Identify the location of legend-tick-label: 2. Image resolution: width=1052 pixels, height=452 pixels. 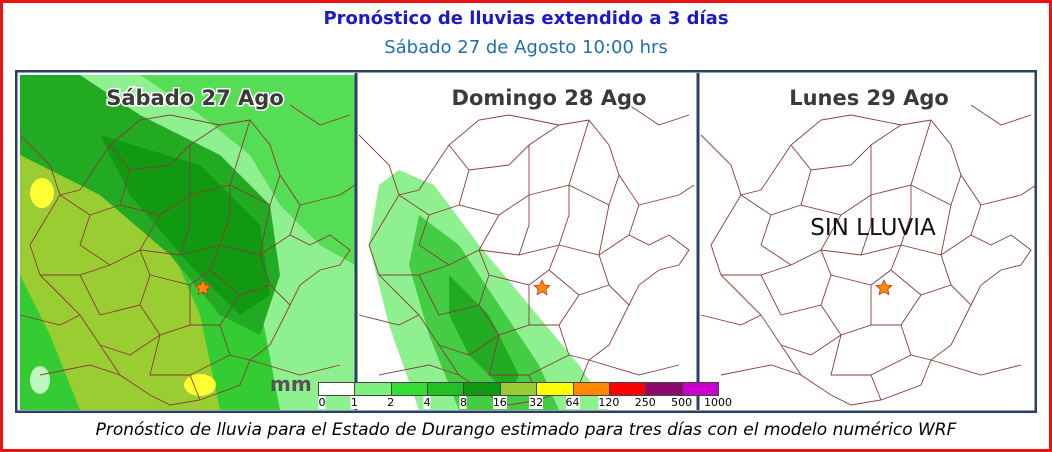
(391, 402).